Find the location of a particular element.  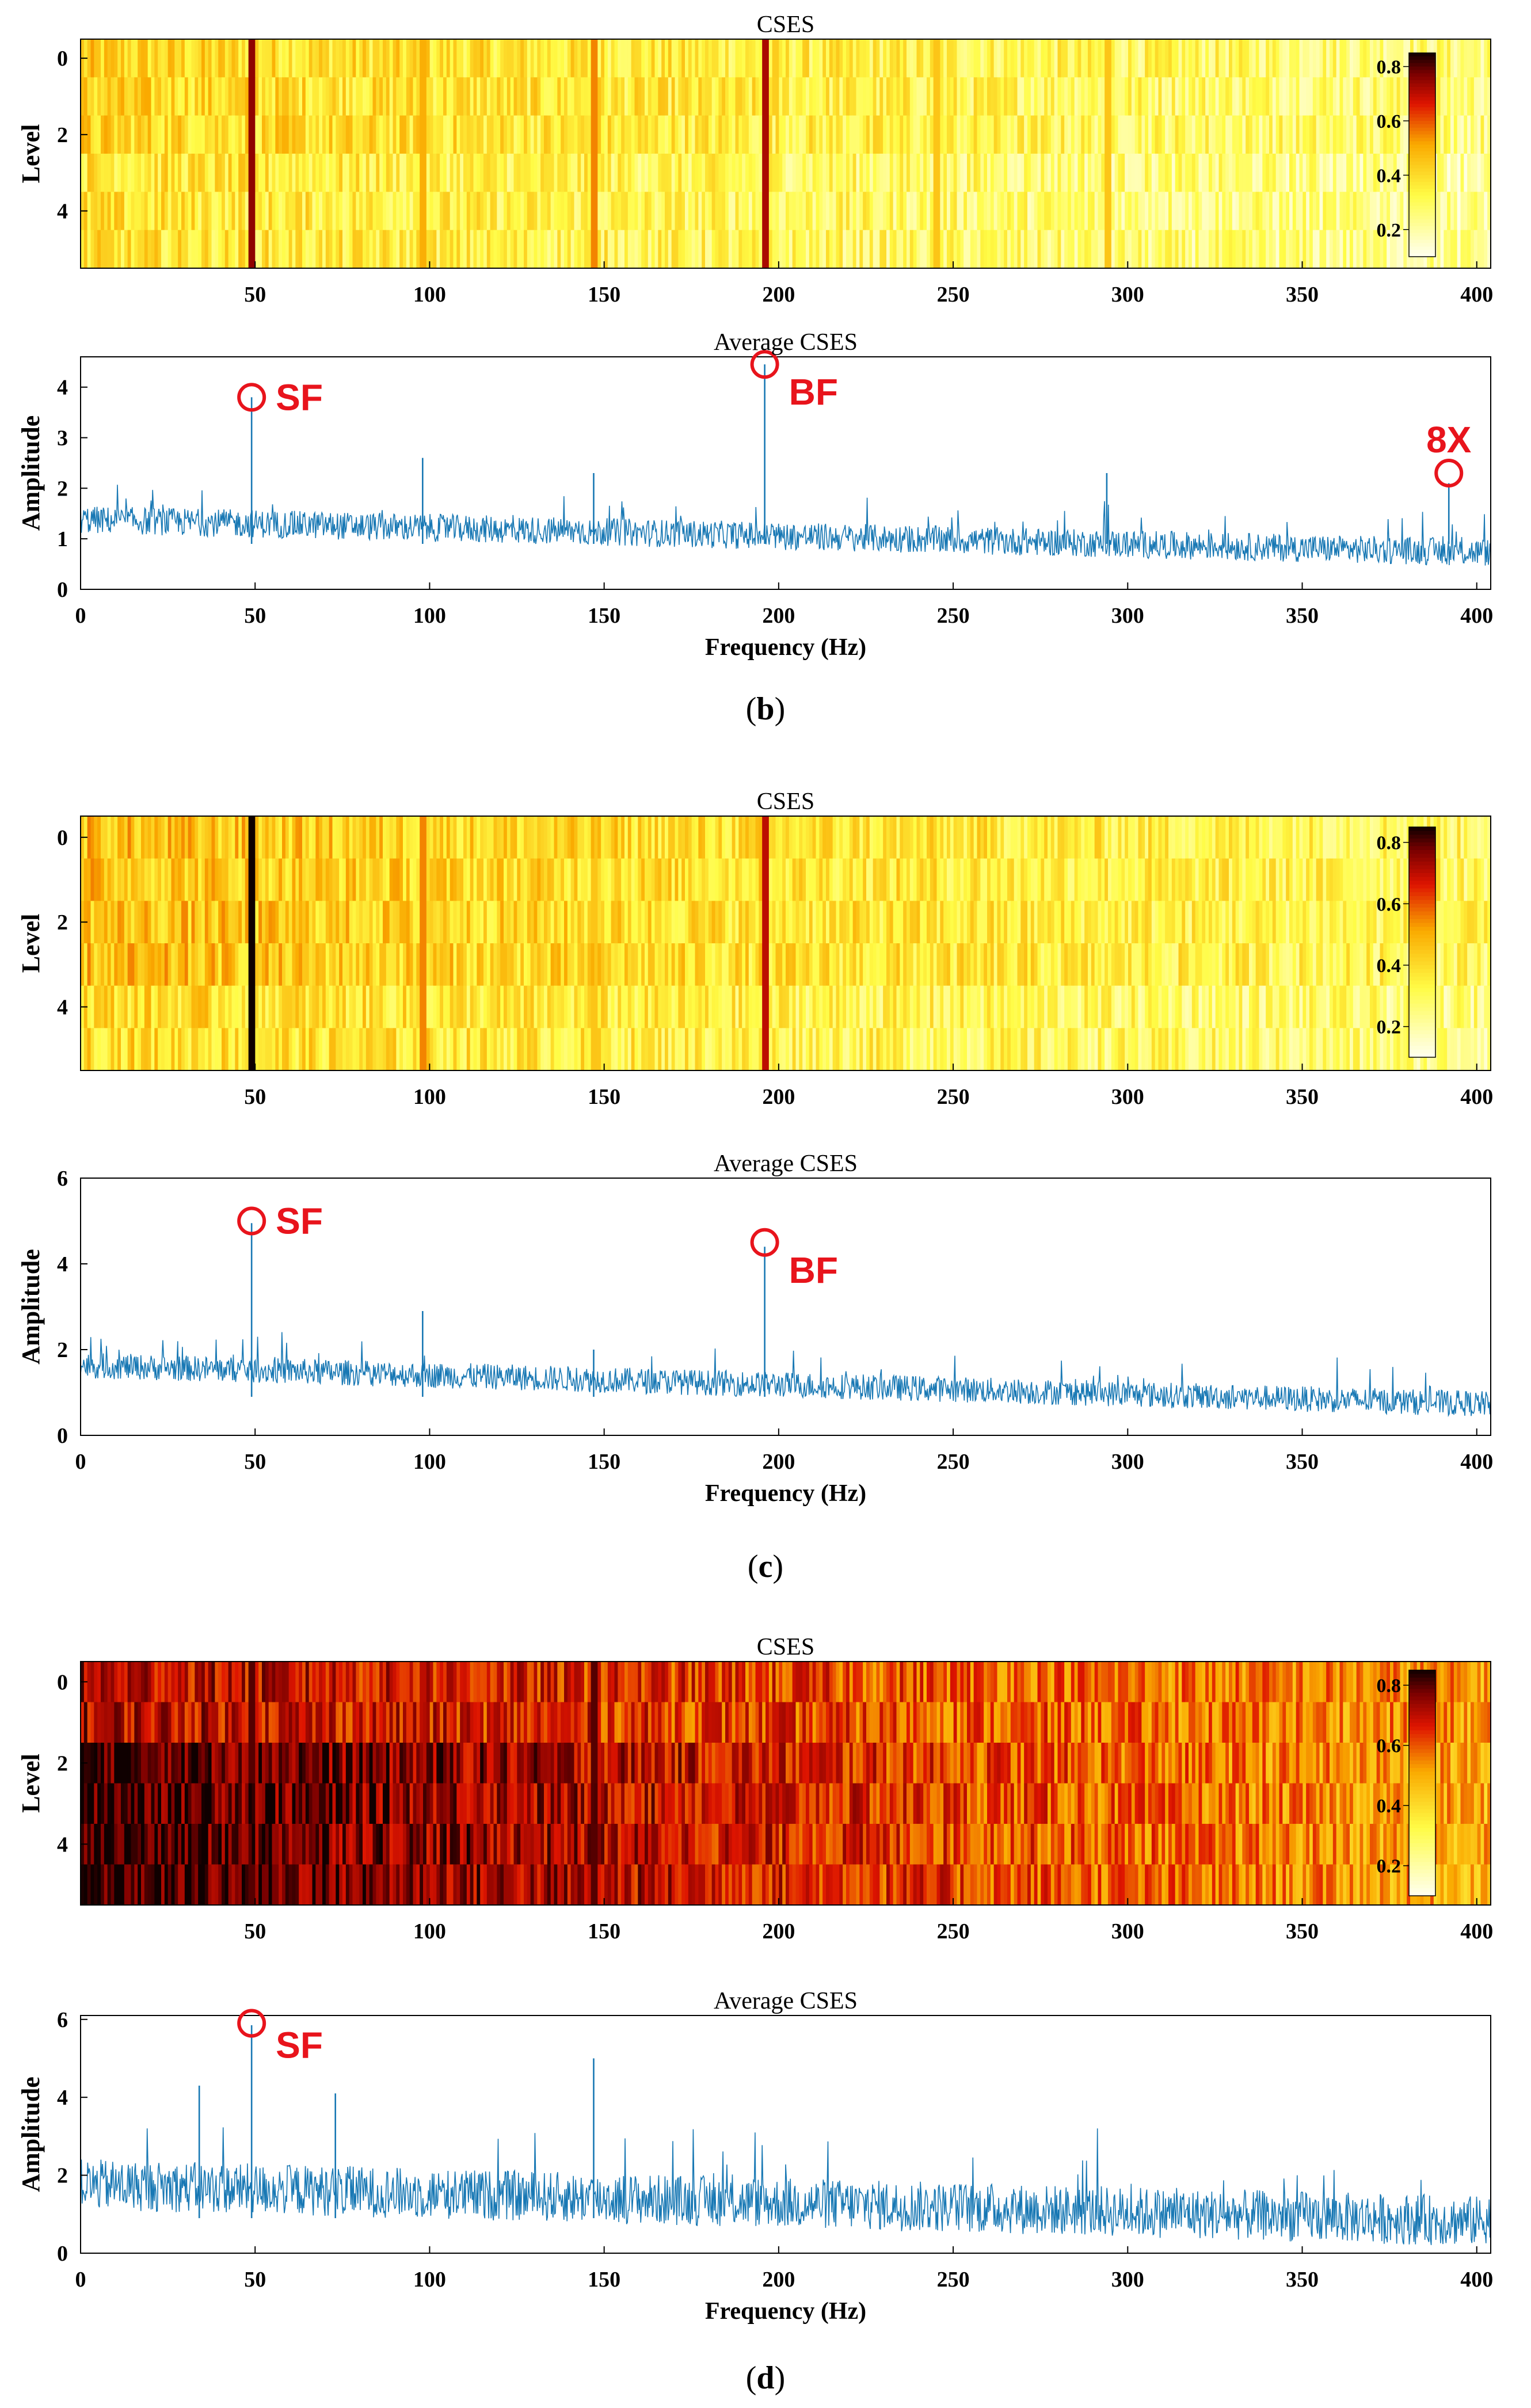

x-tick-label: 150 is located at coordinates (604, 616).